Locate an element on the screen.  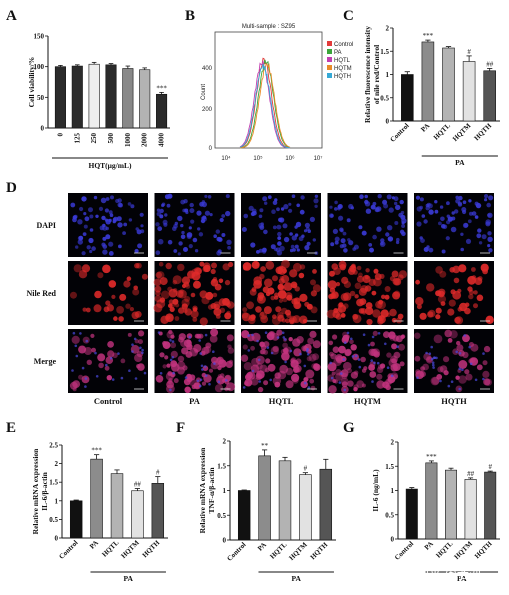
y-axis-label: IL-6 (ng/mL) is located at coordinates (375, 490).